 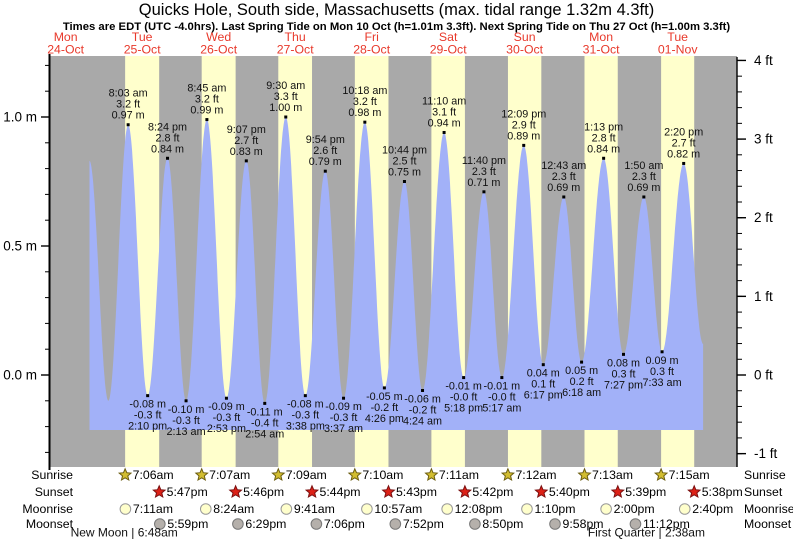 I want to click on moonset-time: 7:06pm, so click(x=344, y=524).